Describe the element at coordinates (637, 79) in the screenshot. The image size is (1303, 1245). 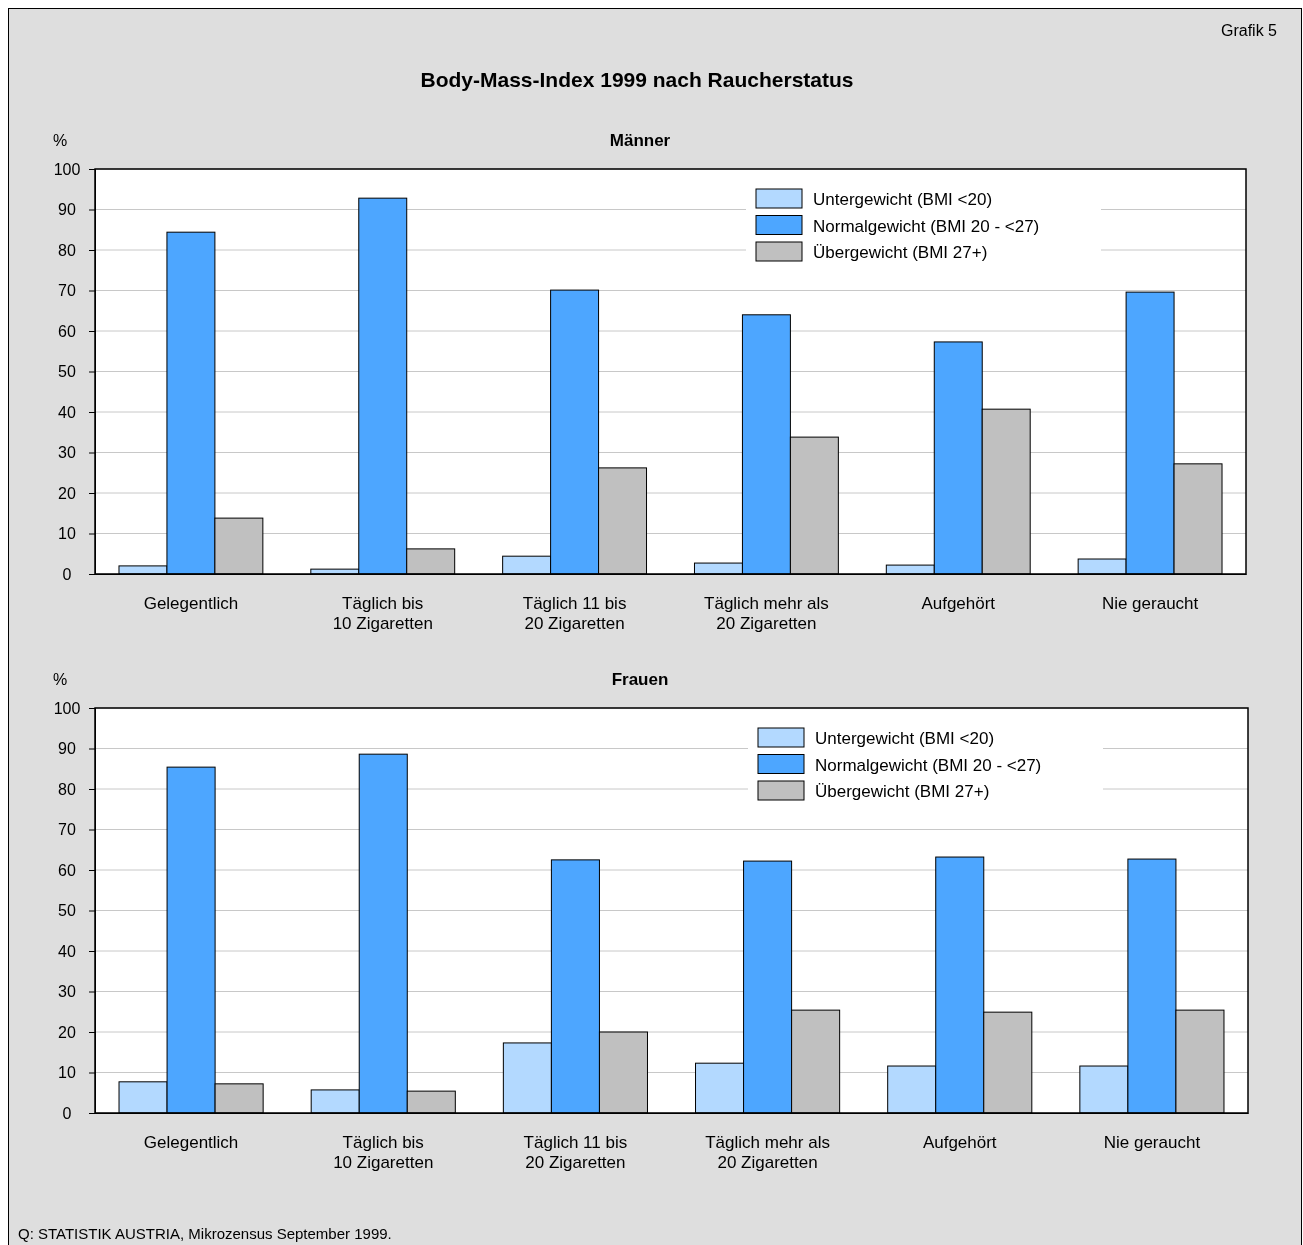
I see `chart-title: Body-Mass-Index 1999 nach Raucherstatus` at that location.